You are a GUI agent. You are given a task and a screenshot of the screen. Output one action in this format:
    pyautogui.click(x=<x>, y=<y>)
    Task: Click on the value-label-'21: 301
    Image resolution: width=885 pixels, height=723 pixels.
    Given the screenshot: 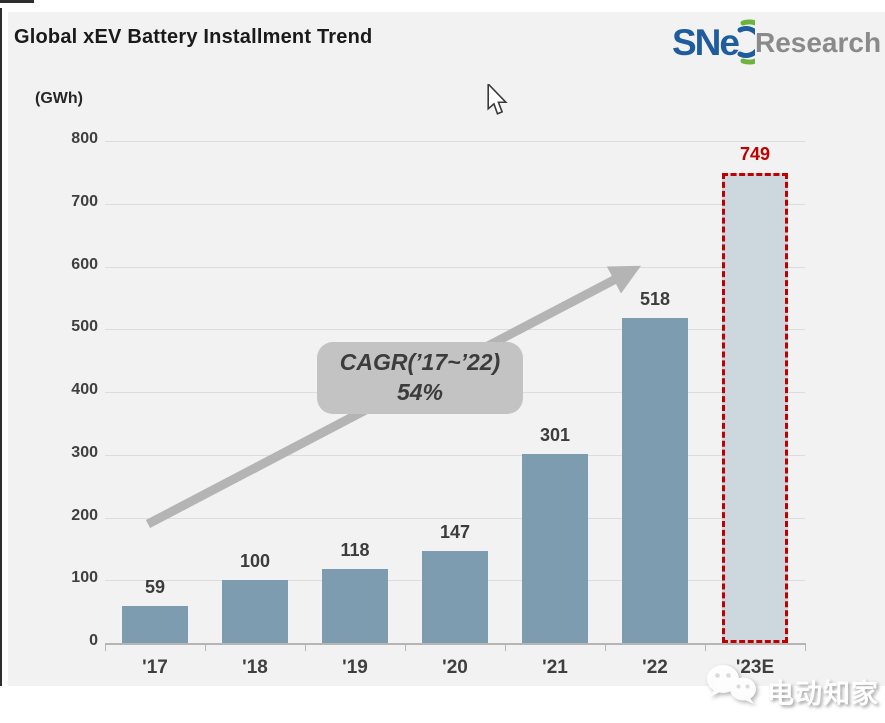 What is the action you would take?
    pyautogui.click(x=555, y=435)
    